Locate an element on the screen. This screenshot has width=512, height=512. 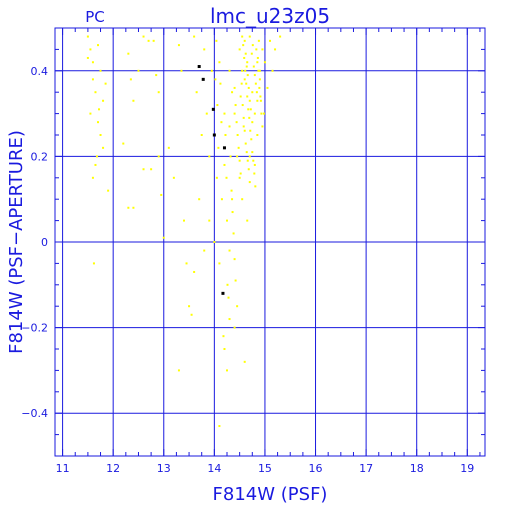
x-axis-label: F814W (PSF) is located at coordinates (270, 494).